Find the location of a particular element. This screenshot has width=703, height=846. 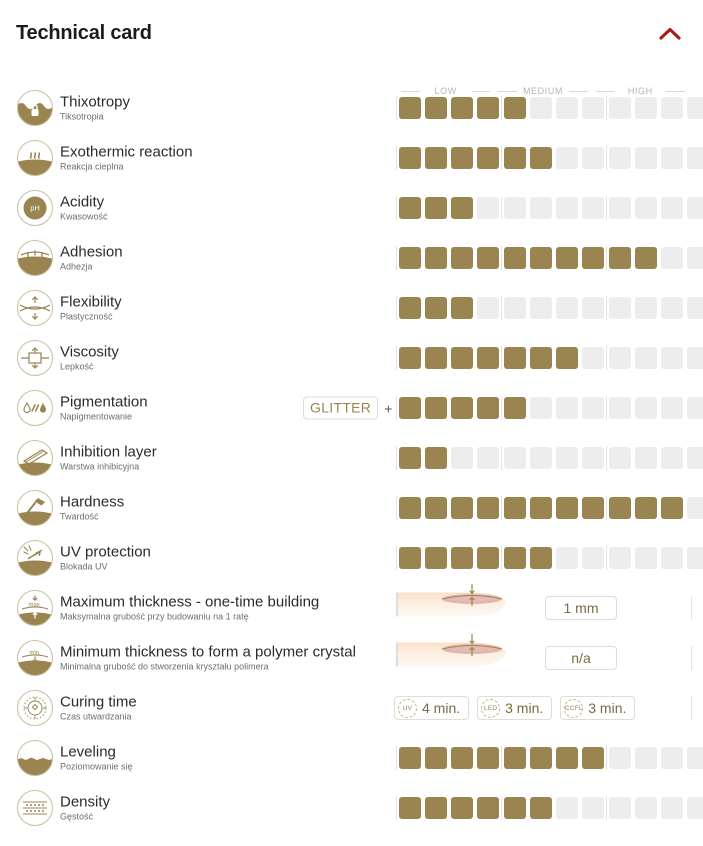

uv-protection-icon is located at coordinates (35, 558).